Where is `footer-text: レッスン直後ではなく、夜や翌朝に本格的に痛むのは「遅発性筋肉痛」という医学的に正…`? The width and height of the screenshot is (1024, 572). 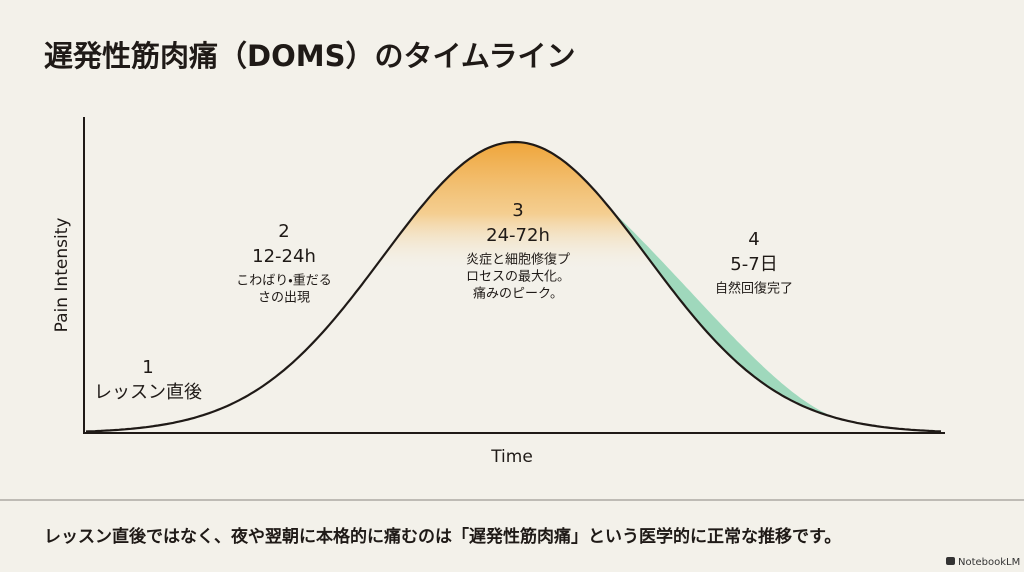 footer-text: レッスン直後ではなく、夜や翌朝に本格的に痛むのは「遅発性筋肉痛」という医学的に正… is located at coordinates (442, 536).